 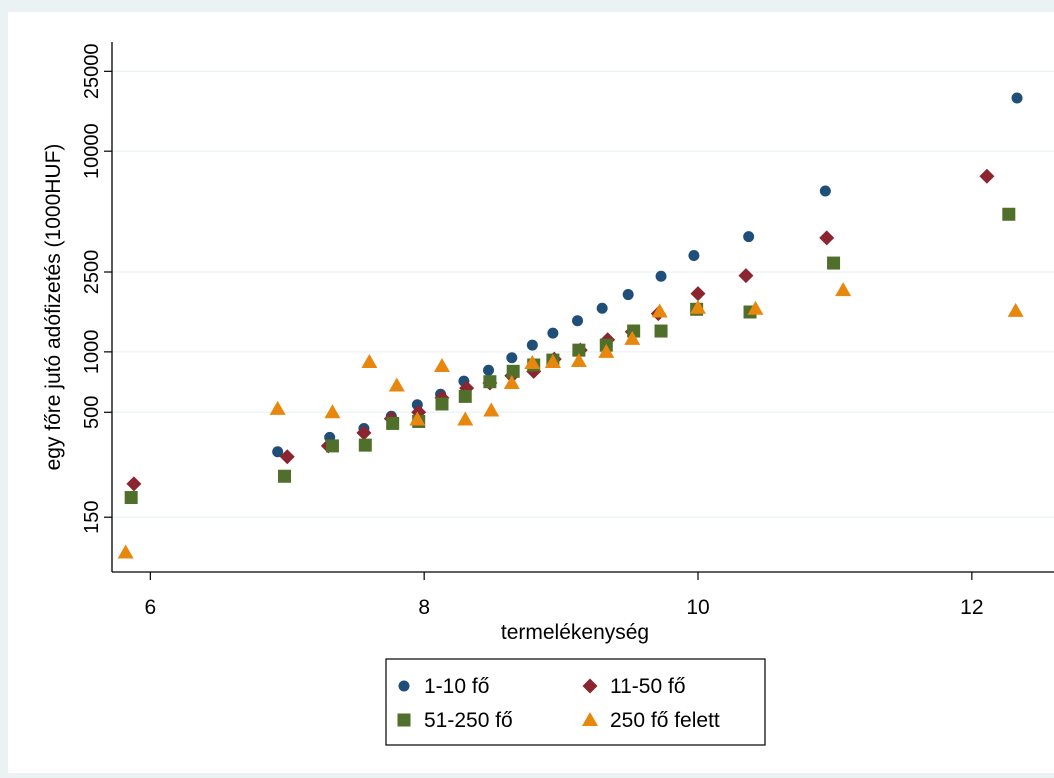 I want to click on legend-label: 51-250 fő, so click(x=468, y=720).